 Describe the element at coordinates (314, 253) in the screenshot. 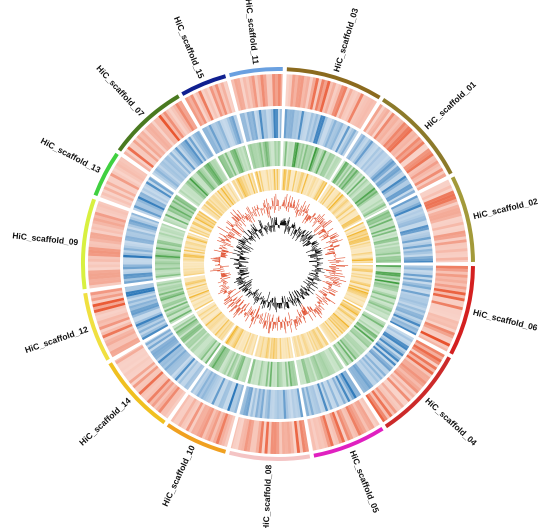

I see `signal-spikes` at that location.